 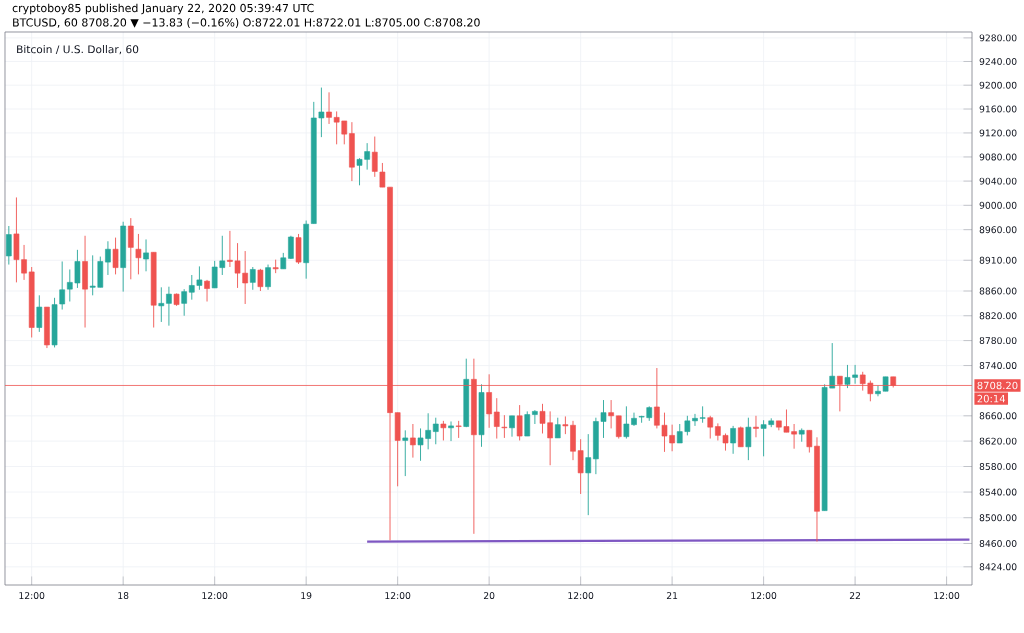 I want to click on y-tick-label: 8500.00, so click(x=998, y=518).